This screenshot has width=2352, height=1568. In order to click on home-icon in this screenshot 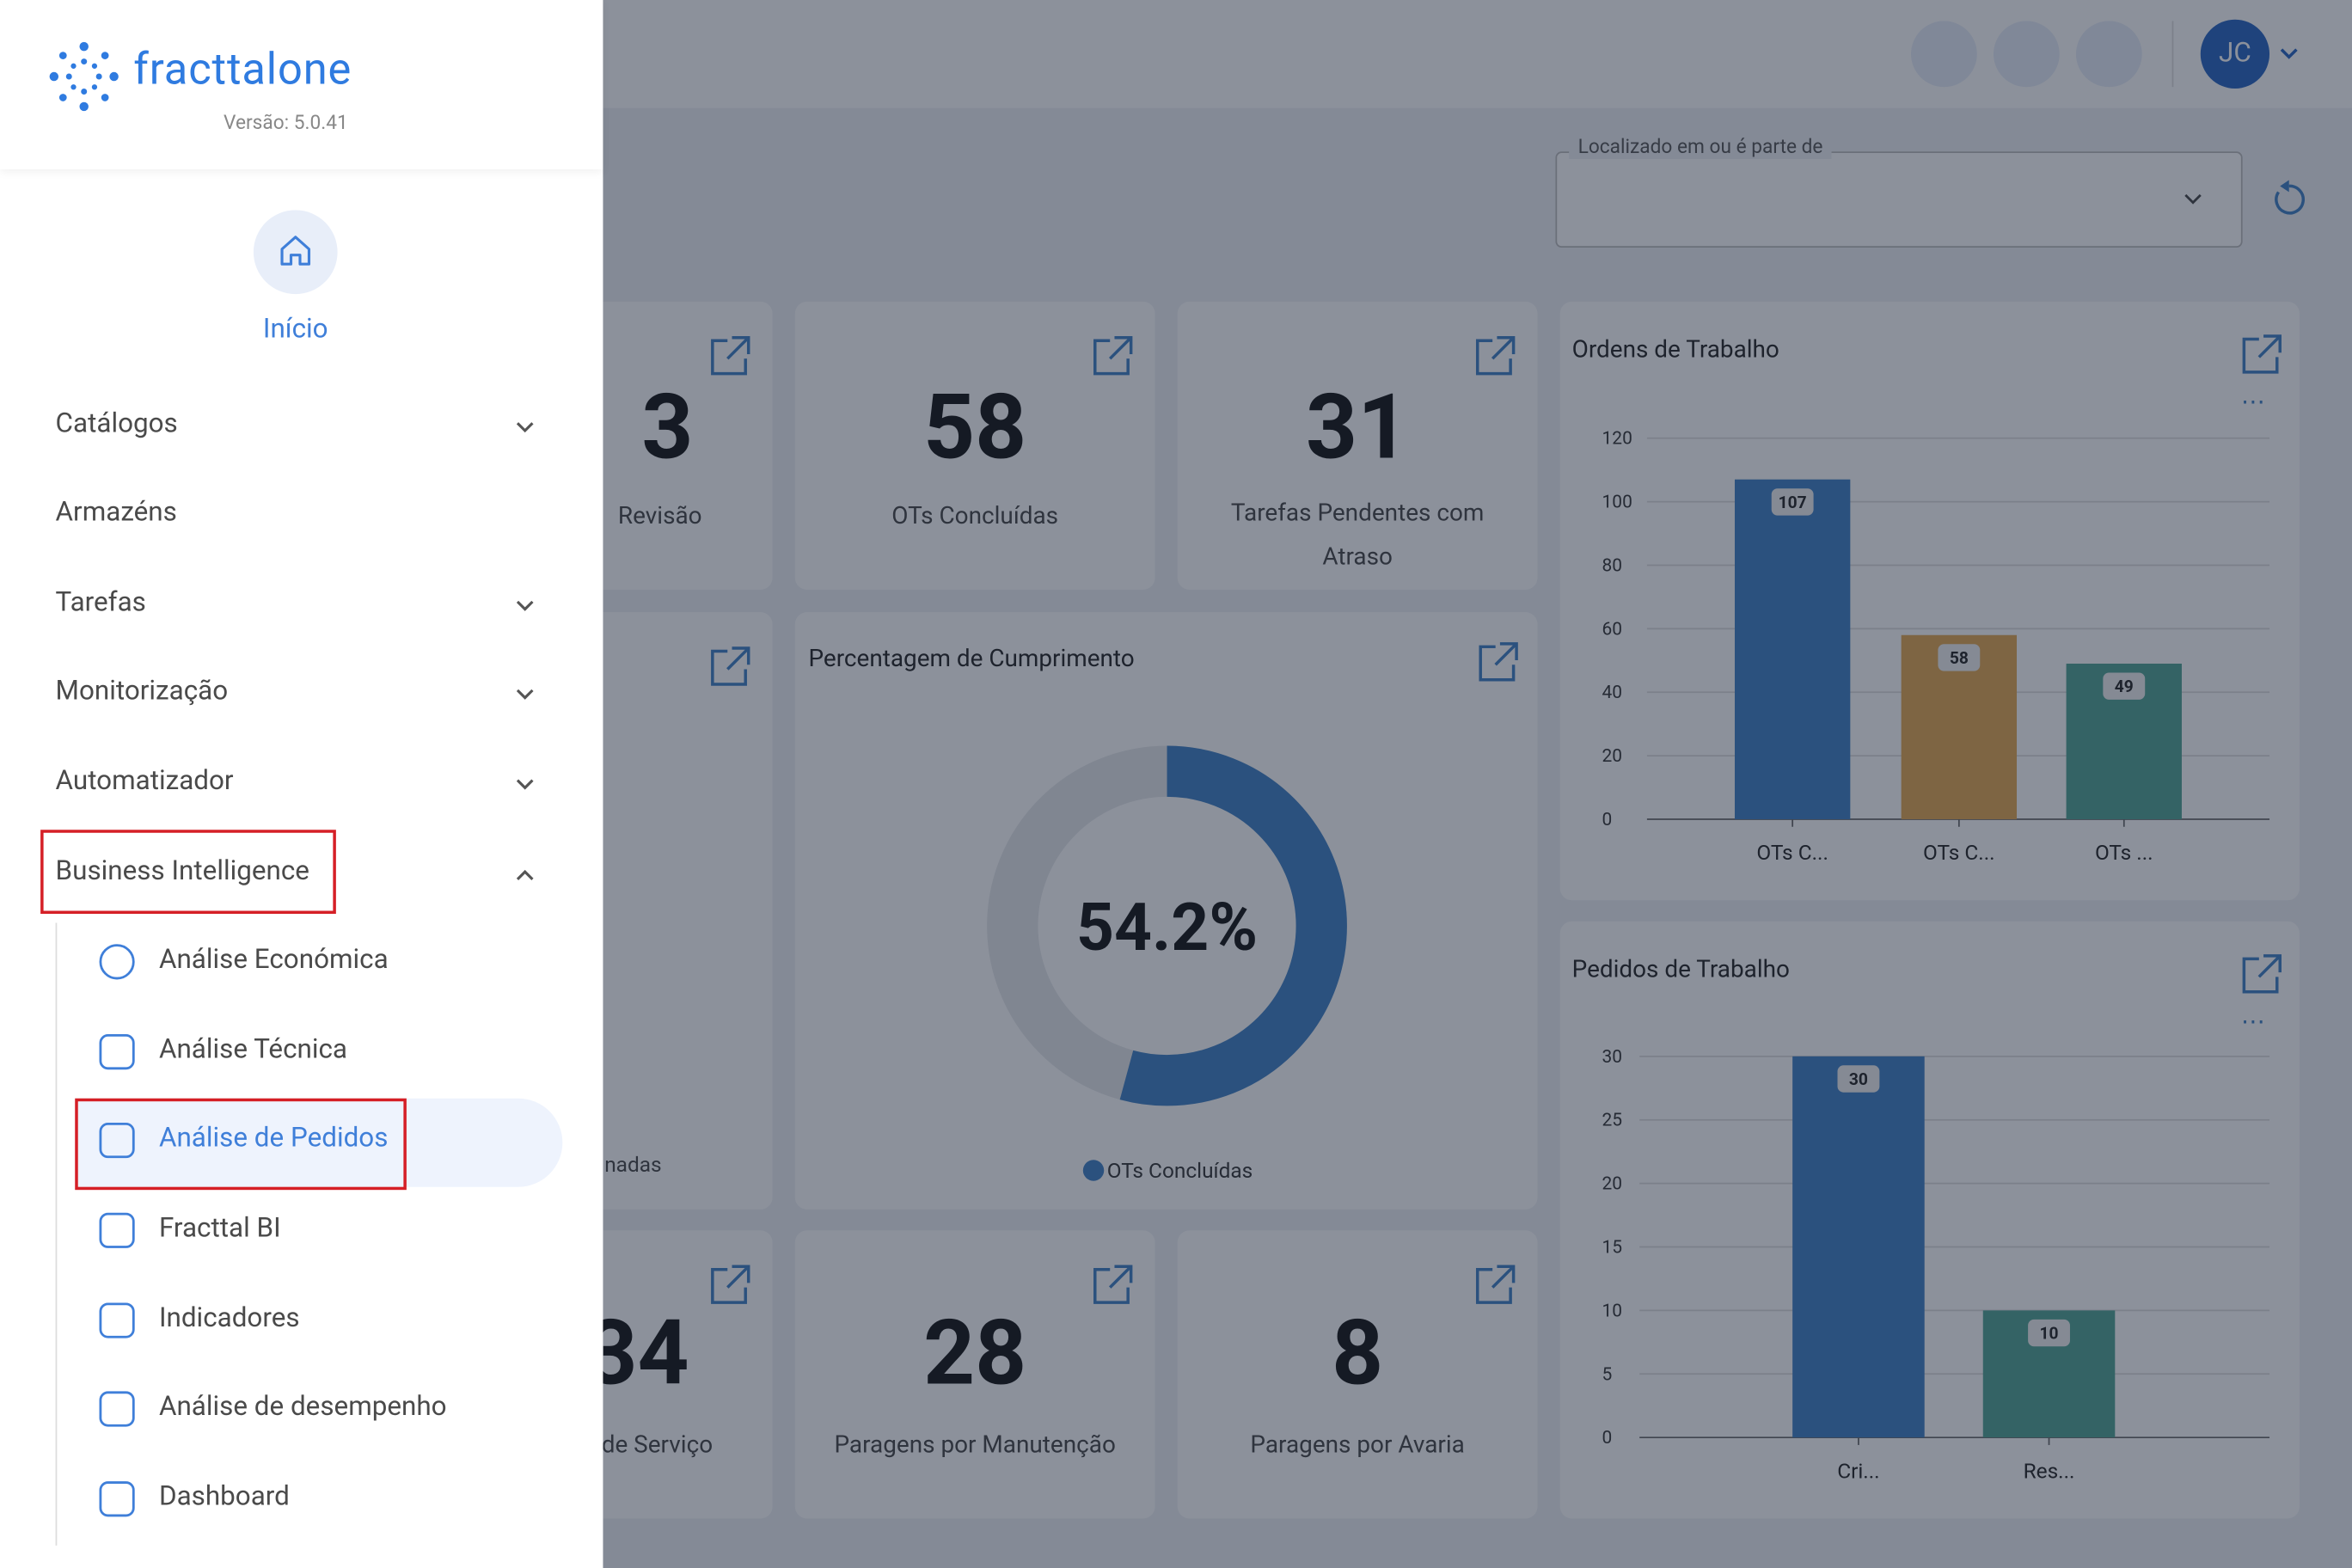, I will do `click(295, 251)`.